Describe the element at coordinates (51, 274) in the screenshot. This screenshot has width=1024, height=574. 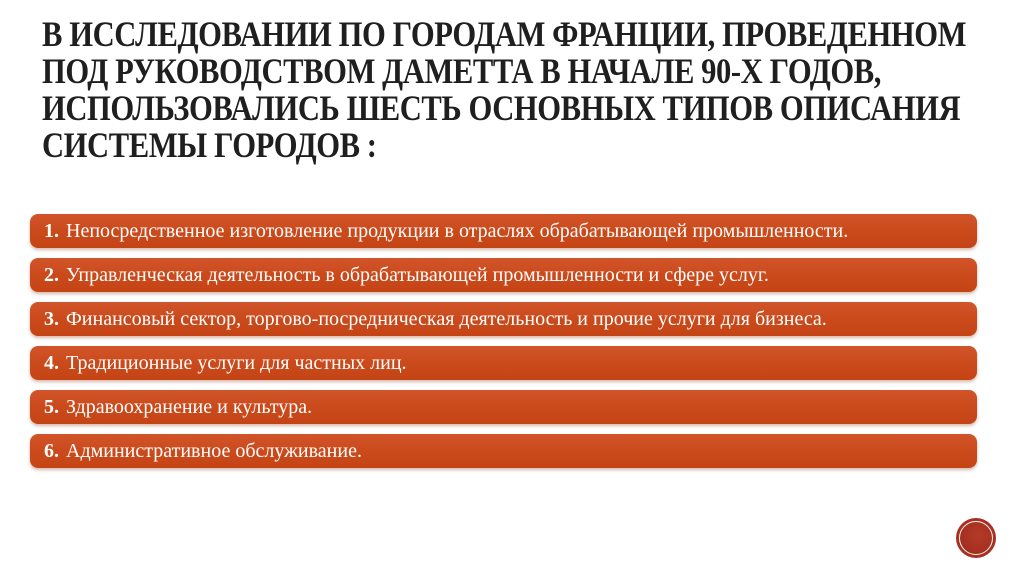
I see `list-item-number: 2.` at that location.